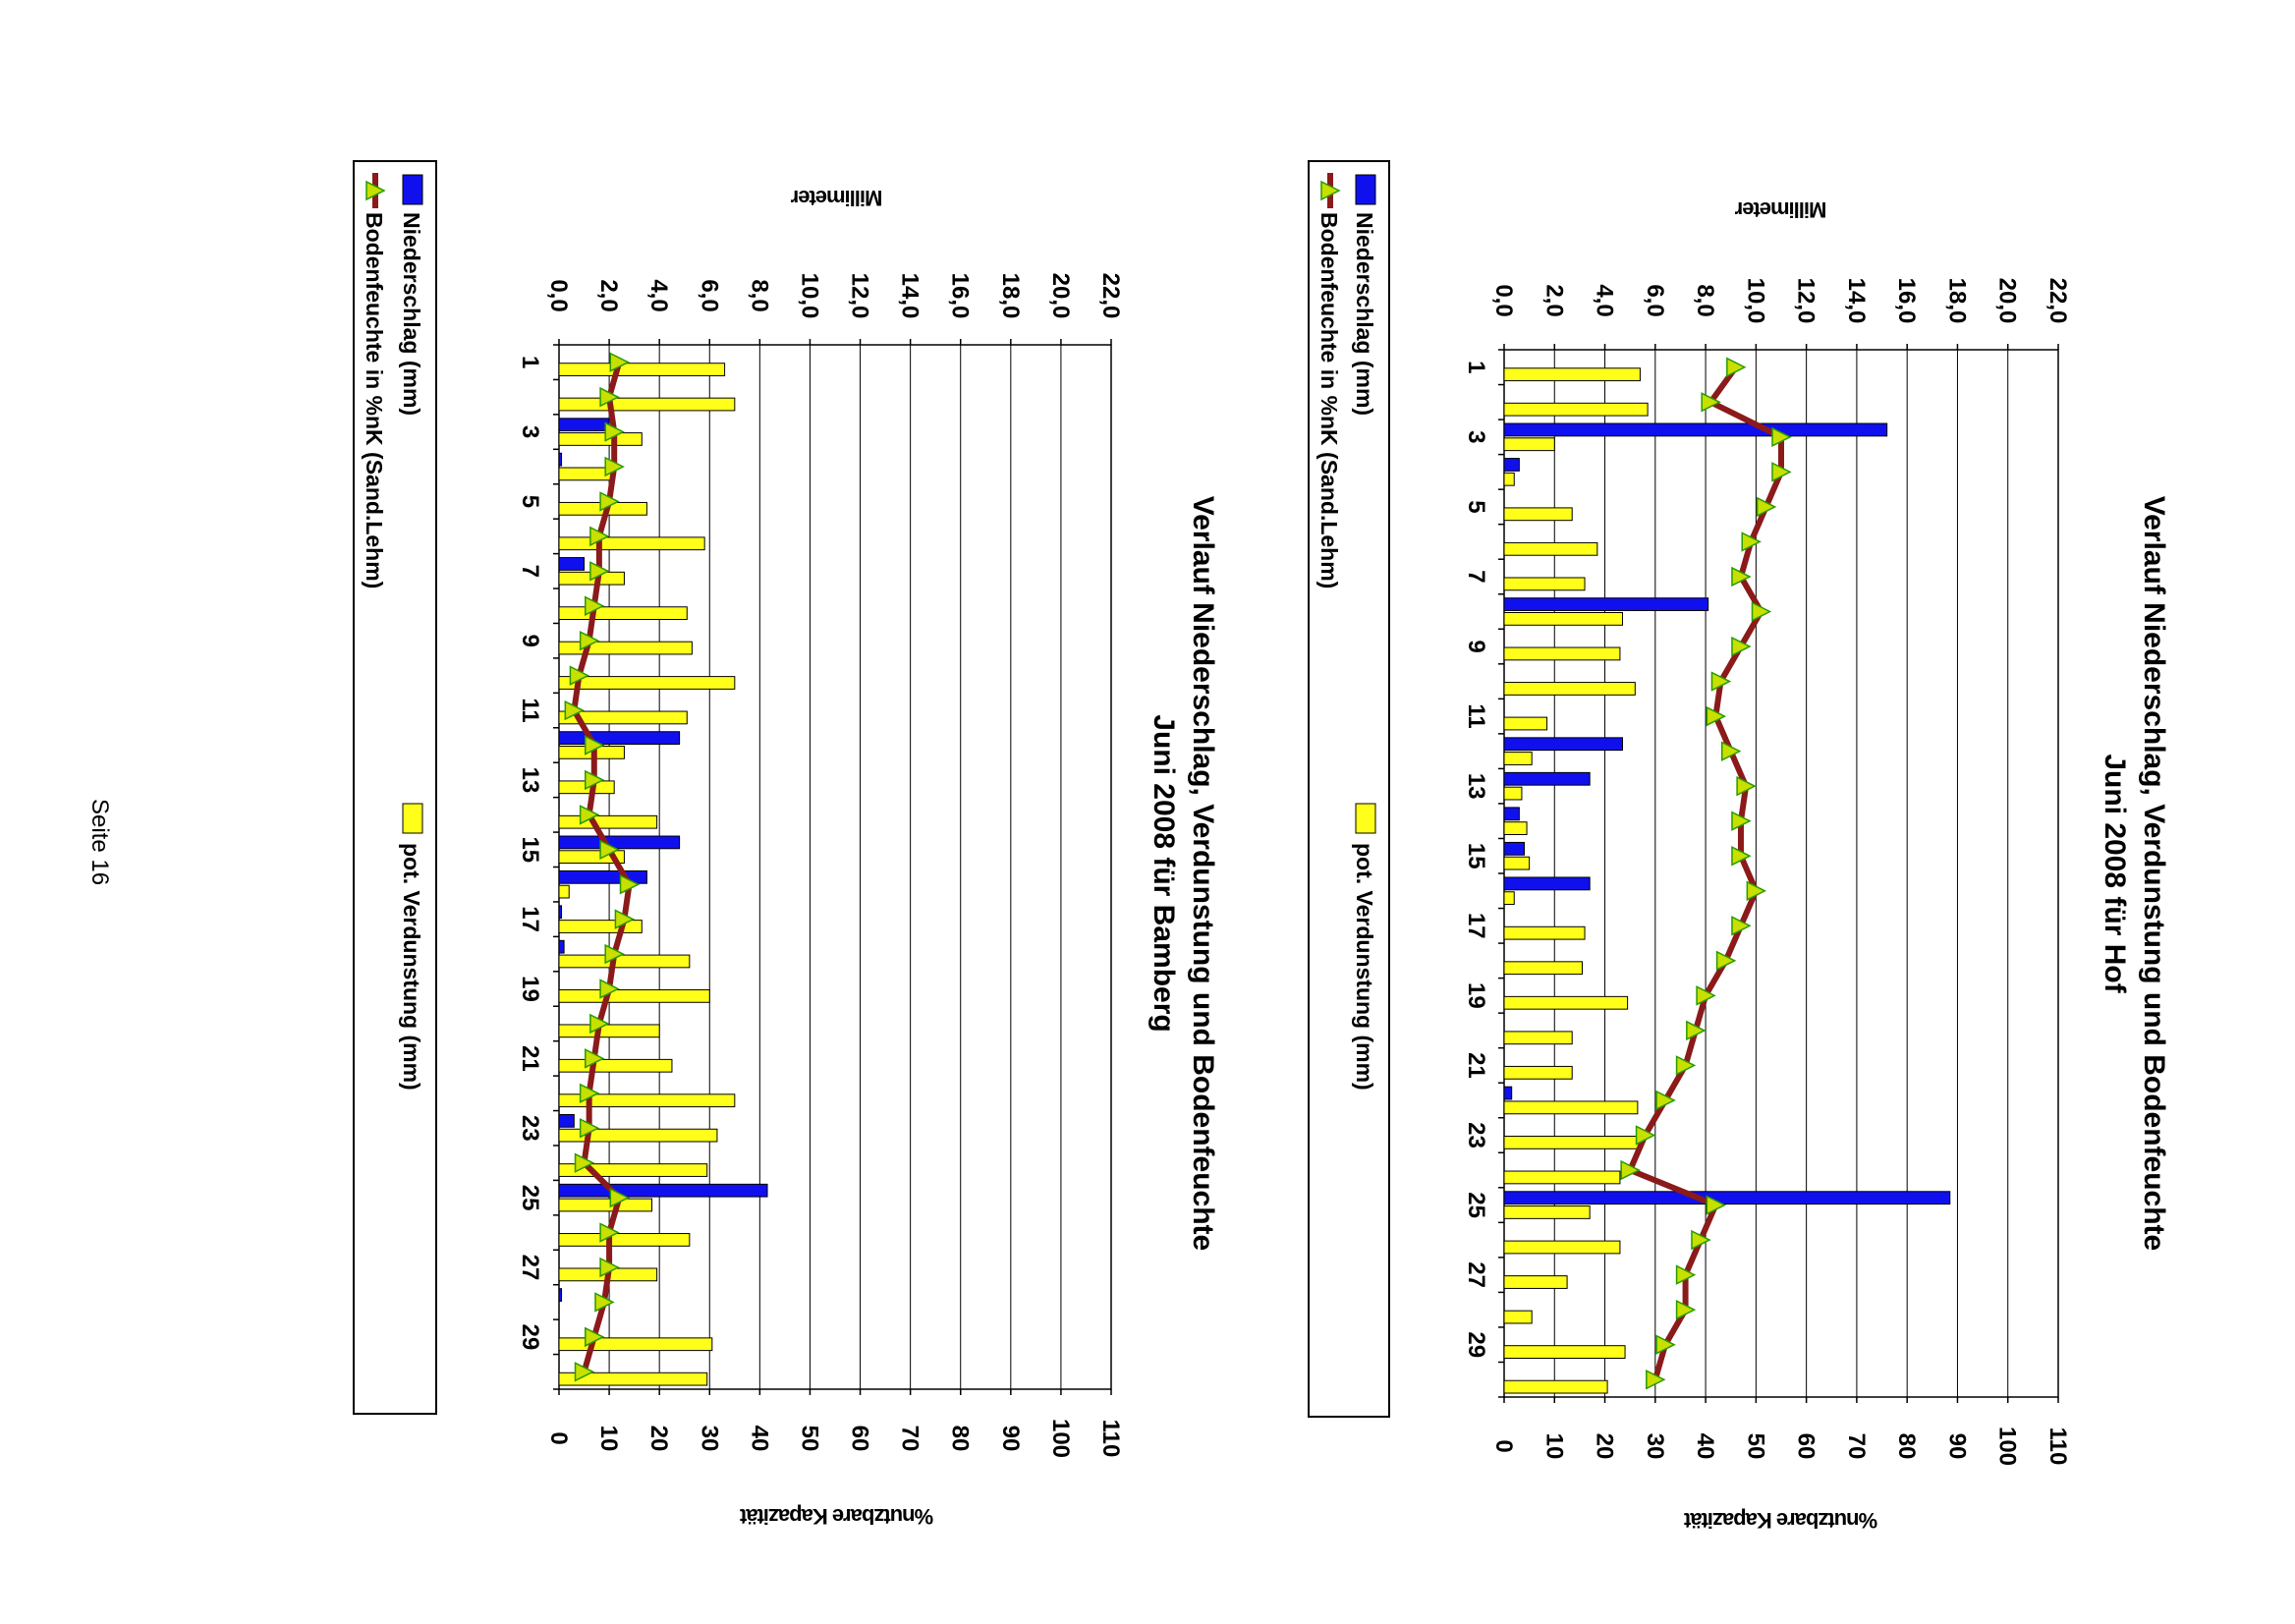 Image resolution: width=2295 pixels, height=1624 pixels. Describe the element at coordinates (1907, 301) in the screenshot. I see `primary-tick-label: 16,0` at that location.